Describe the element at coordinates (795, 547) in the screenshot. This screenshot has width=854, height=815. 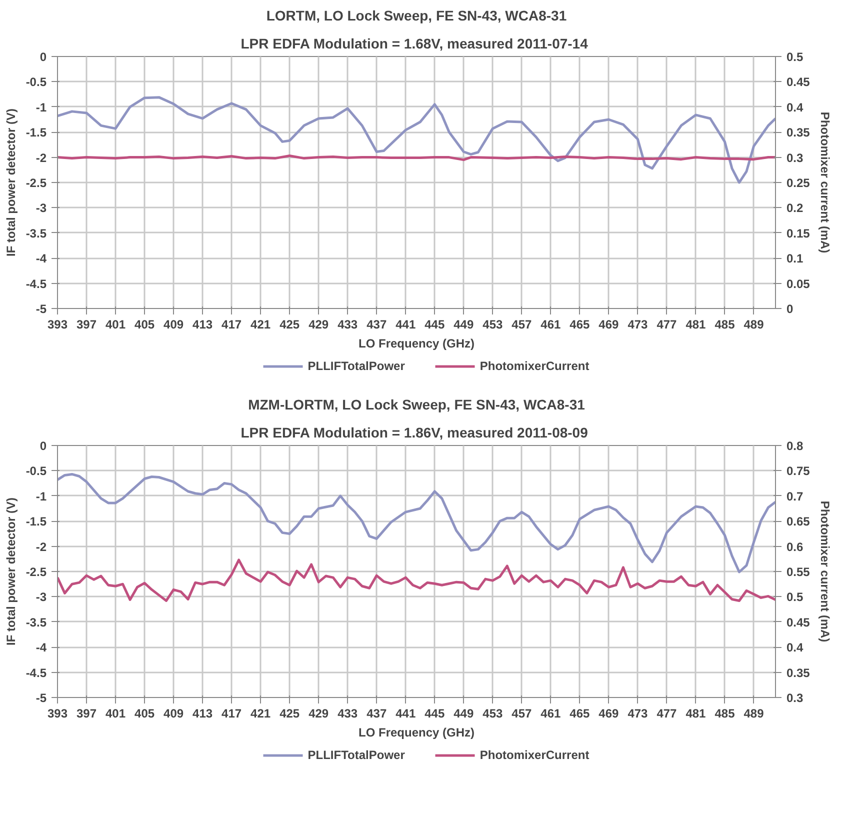
I see `y2-tick-label: 0.6` at that location.